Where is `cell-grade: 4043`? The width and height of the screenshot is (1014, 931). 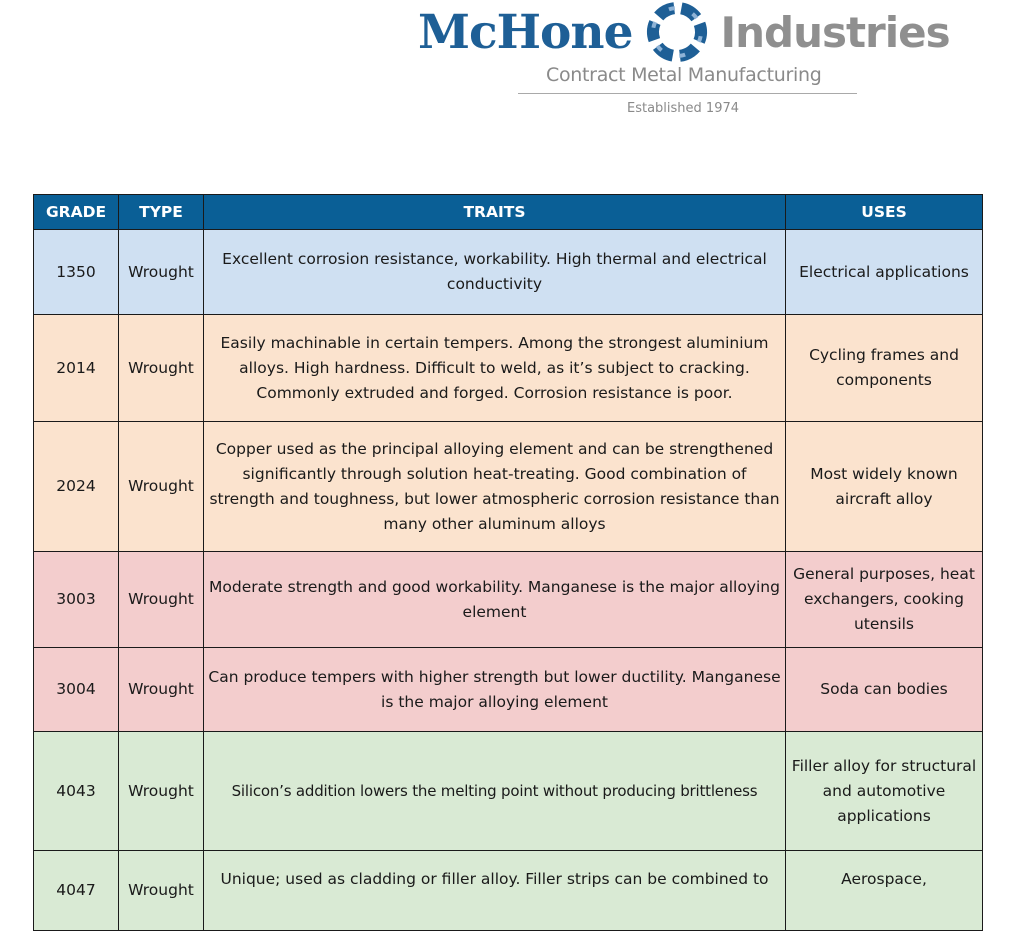
cell-grade: 4043 is located at coordinates (76, 791).